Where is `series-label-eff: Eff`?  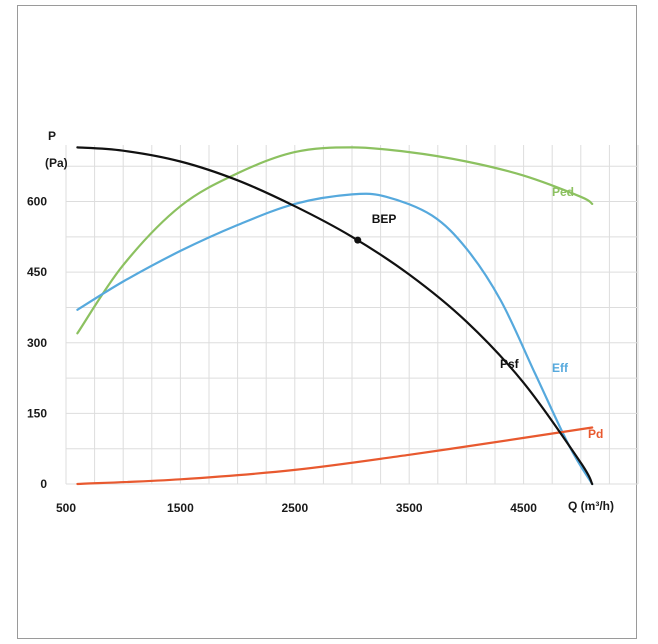 series-label-eff: Eff is located at coordinates (560, 368).